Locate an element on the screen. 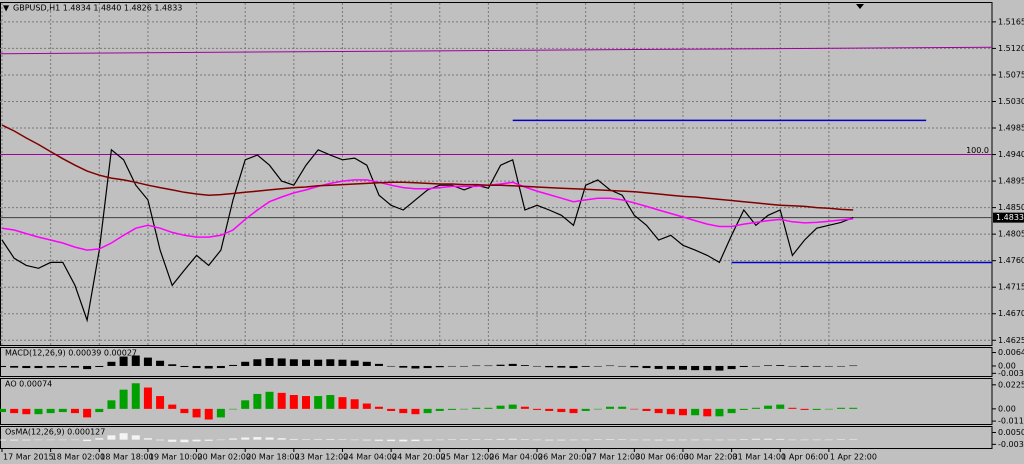 Image resolution: width=1024 pixels, height=464 pixels. last-price-label: 1.4833 is located at coordinates (1010, 217).